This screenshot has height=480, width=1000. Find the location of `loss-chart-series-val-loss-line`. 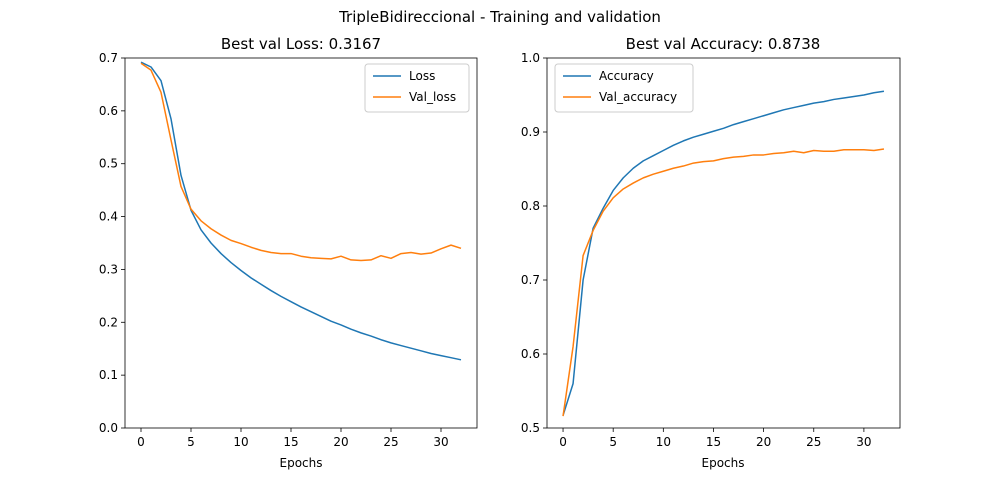

loss-chart-series-val-loss-line is located at coordinates (301, 162).